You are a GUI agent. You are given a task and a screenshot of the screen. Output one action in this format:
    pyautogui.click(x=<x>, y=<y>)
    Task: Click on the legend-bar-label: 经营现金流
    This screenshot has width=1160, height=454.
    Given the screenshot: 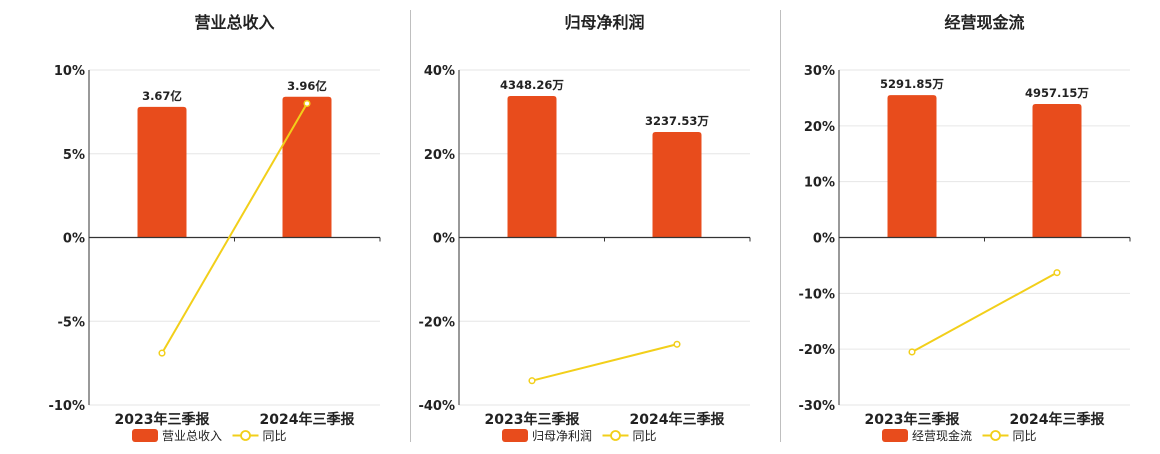 What is the action you would take?
    pyautogui.click(x=942, y=435)
    